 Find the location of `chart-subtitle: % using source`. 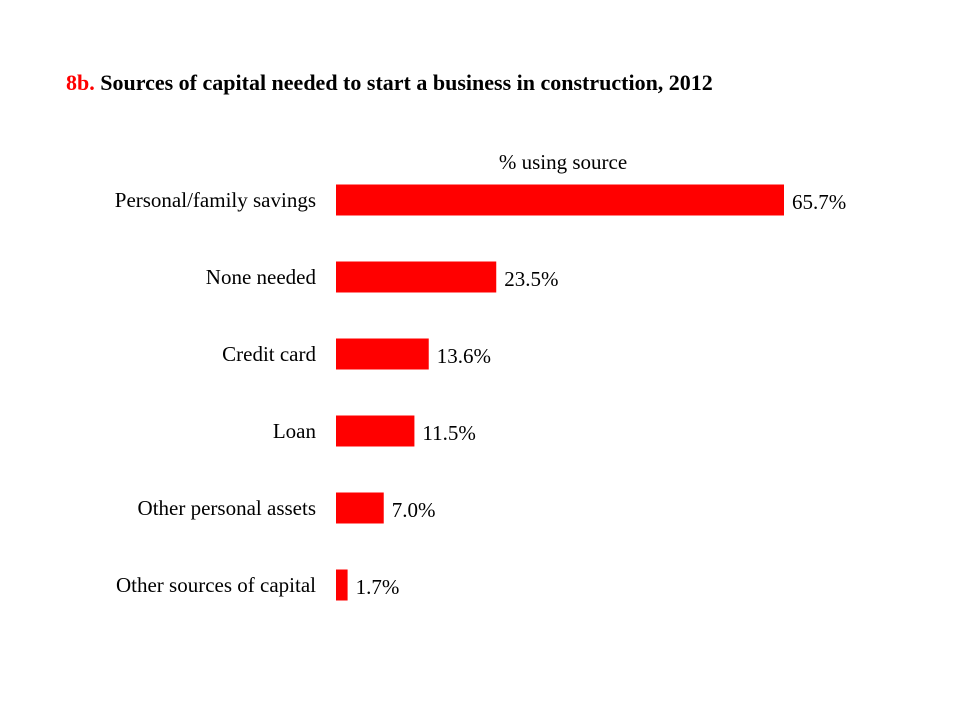

chart-subtitle: % using source is located at coordinates (563, 162).